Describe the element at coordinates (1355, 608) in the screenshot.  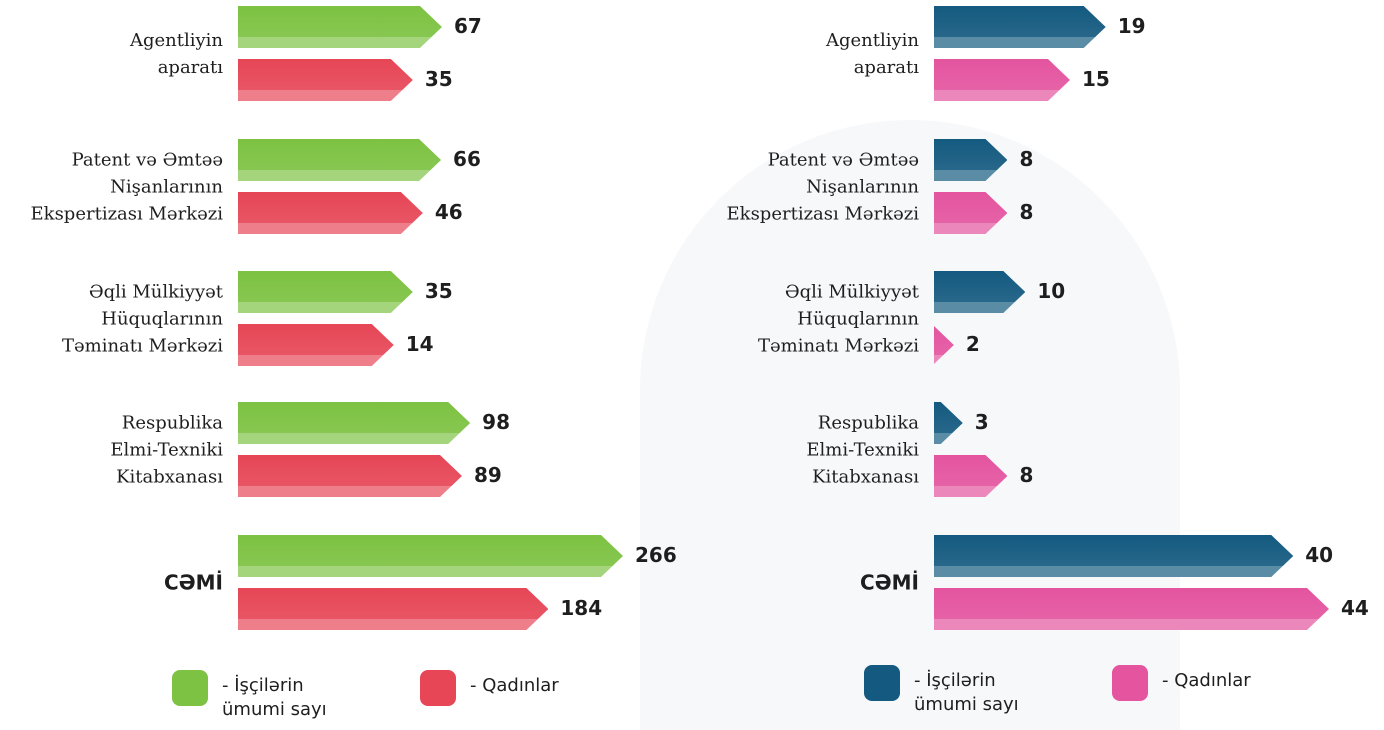
I see `value-label: 44` at that location.